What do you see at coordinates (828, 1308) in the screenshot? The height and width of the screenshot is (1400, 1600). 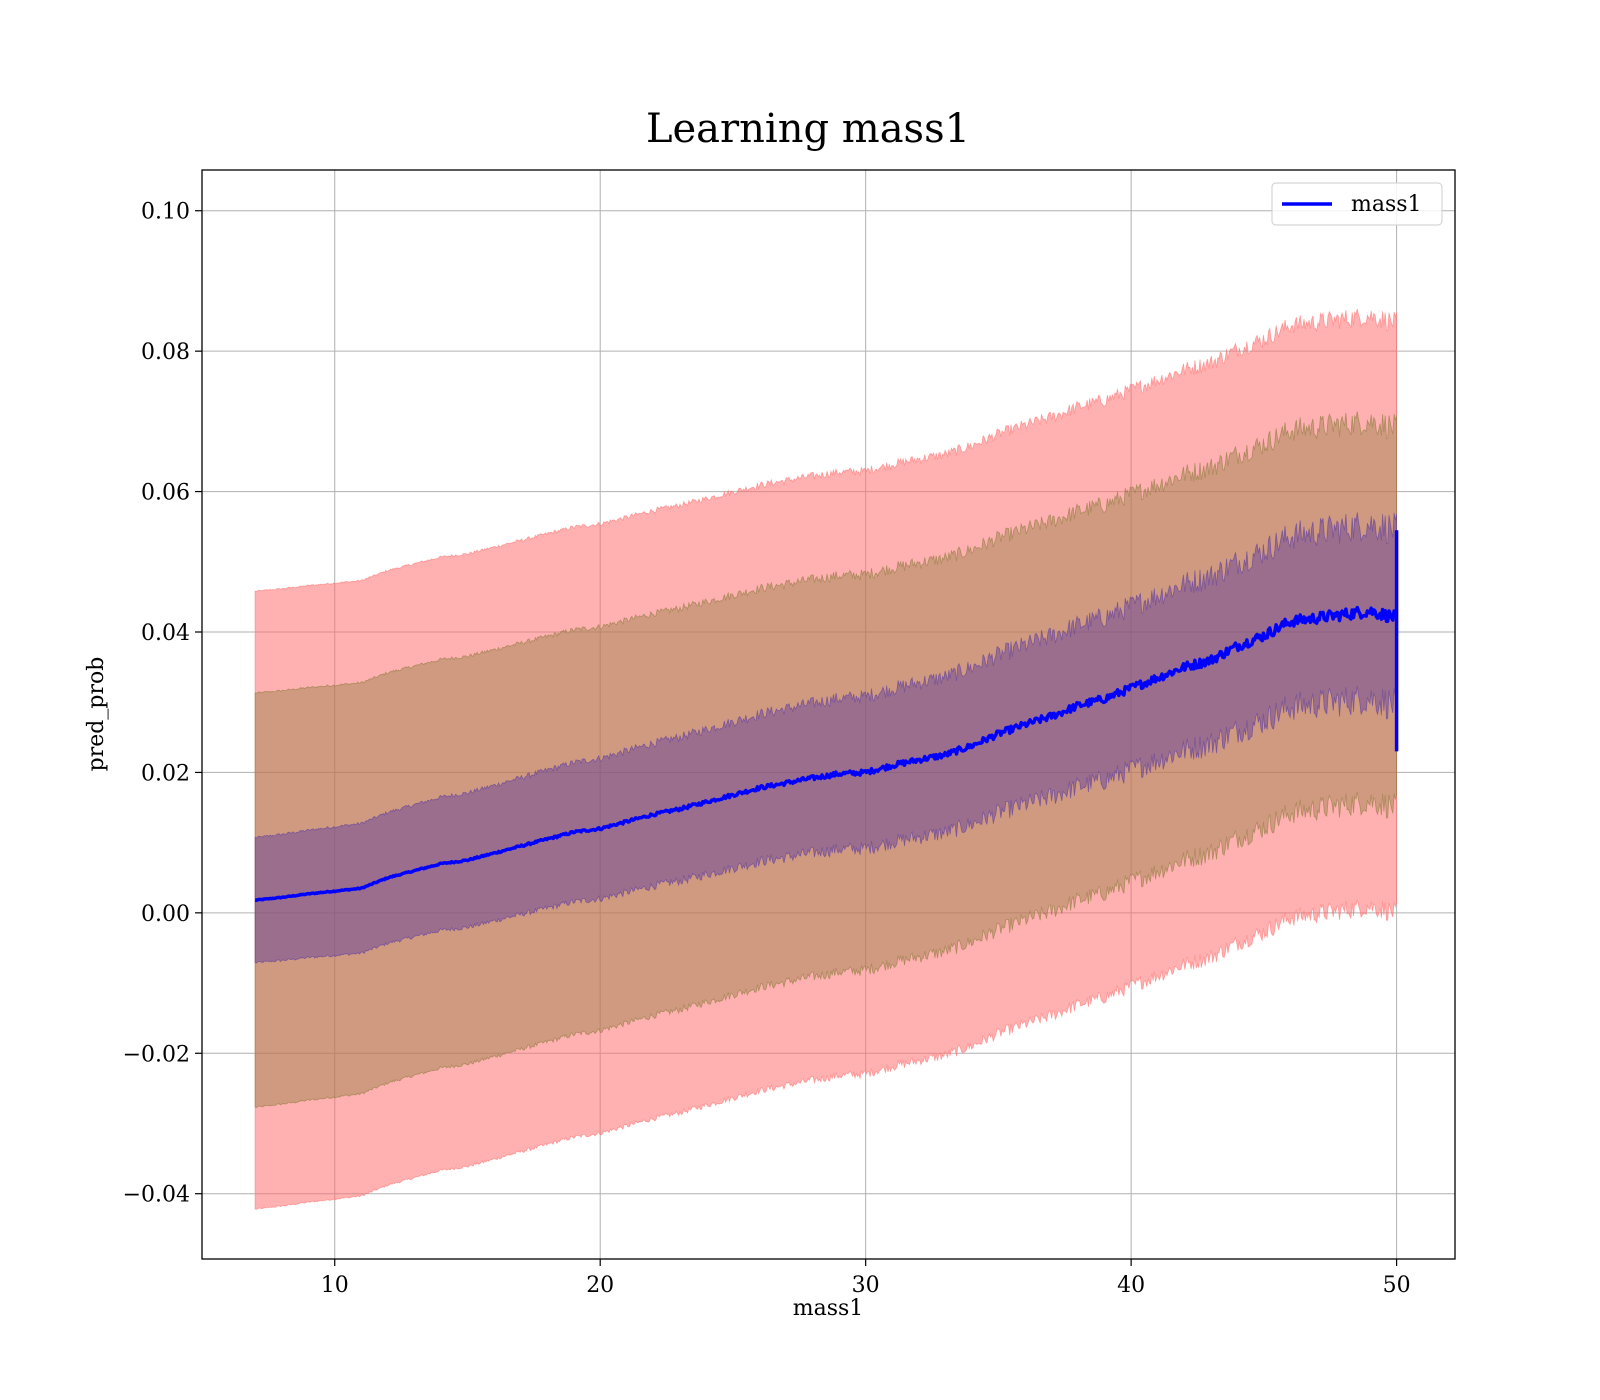 I see `x-axis-label: mass1` at bounding box center [828, 1308].